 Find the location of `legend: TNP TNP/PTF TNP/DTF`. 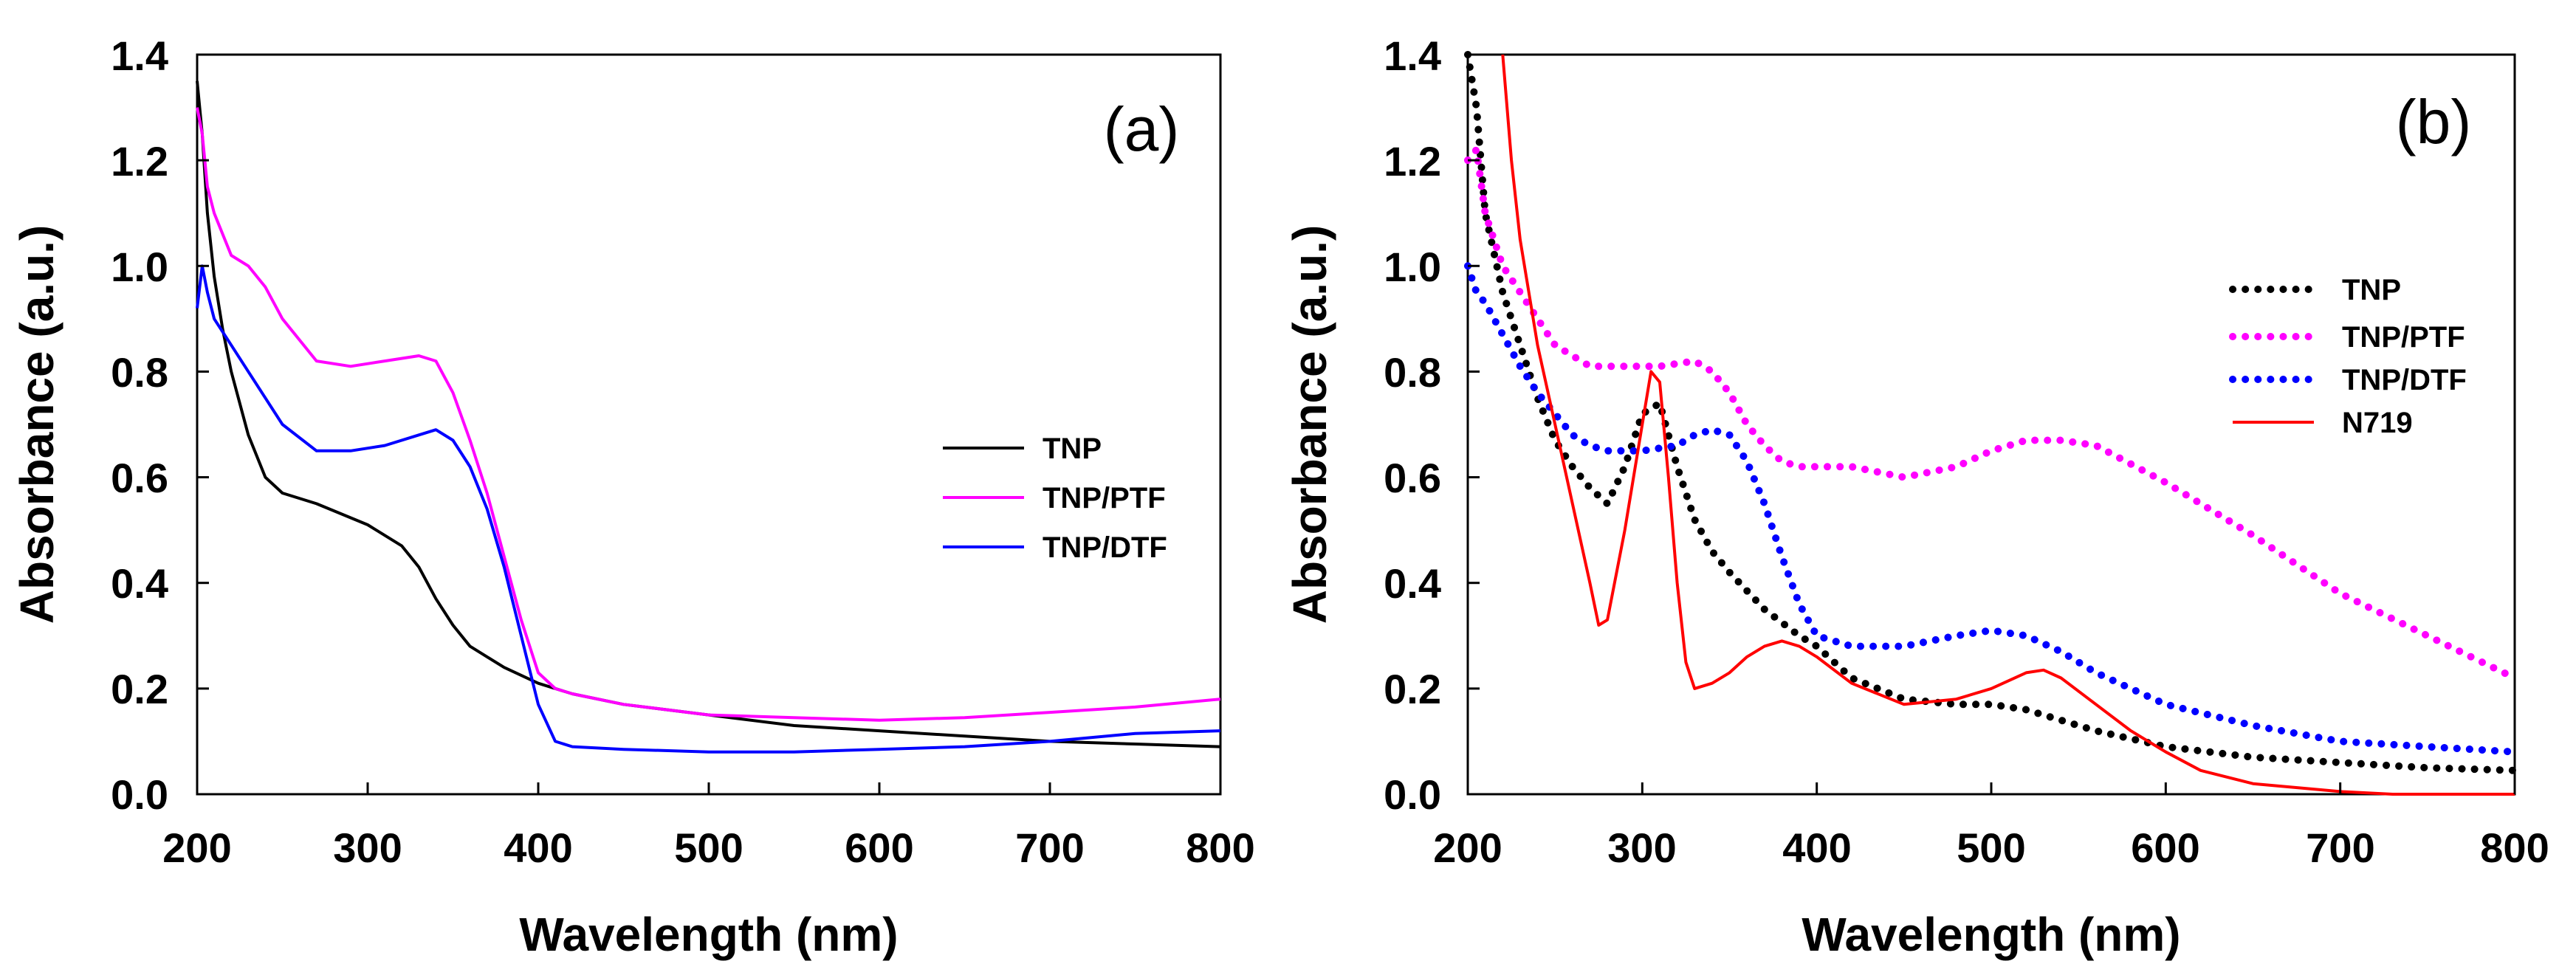

legend: TNP TNP/PTF TNP/DTF is located at coordinates (1055, 498).